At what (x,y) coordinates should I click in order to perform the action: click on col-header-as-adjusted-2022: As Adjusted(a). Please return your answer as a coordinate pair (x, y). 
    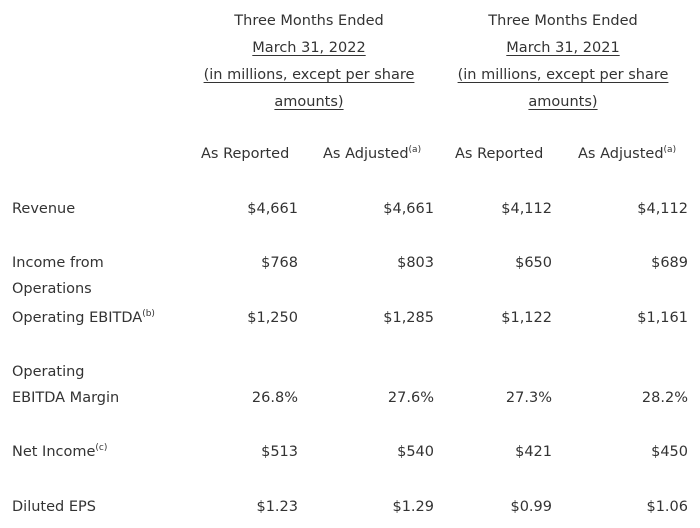
    Looking at the image, I should click on (372, 154).